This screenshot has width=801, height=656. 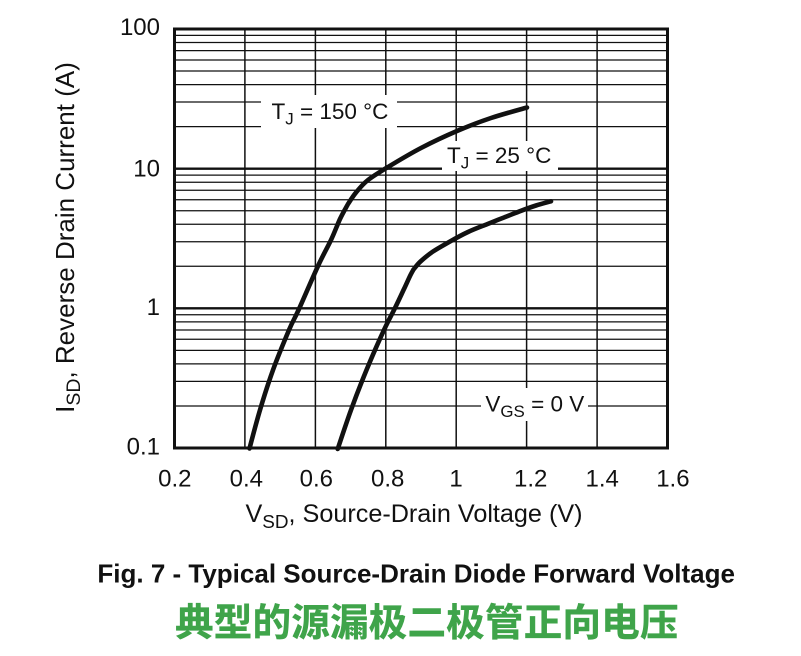 What do you see at coordinates (140, 27) in the screenshot?
I see `svg-text: 100` at bounding box center [140, 27].